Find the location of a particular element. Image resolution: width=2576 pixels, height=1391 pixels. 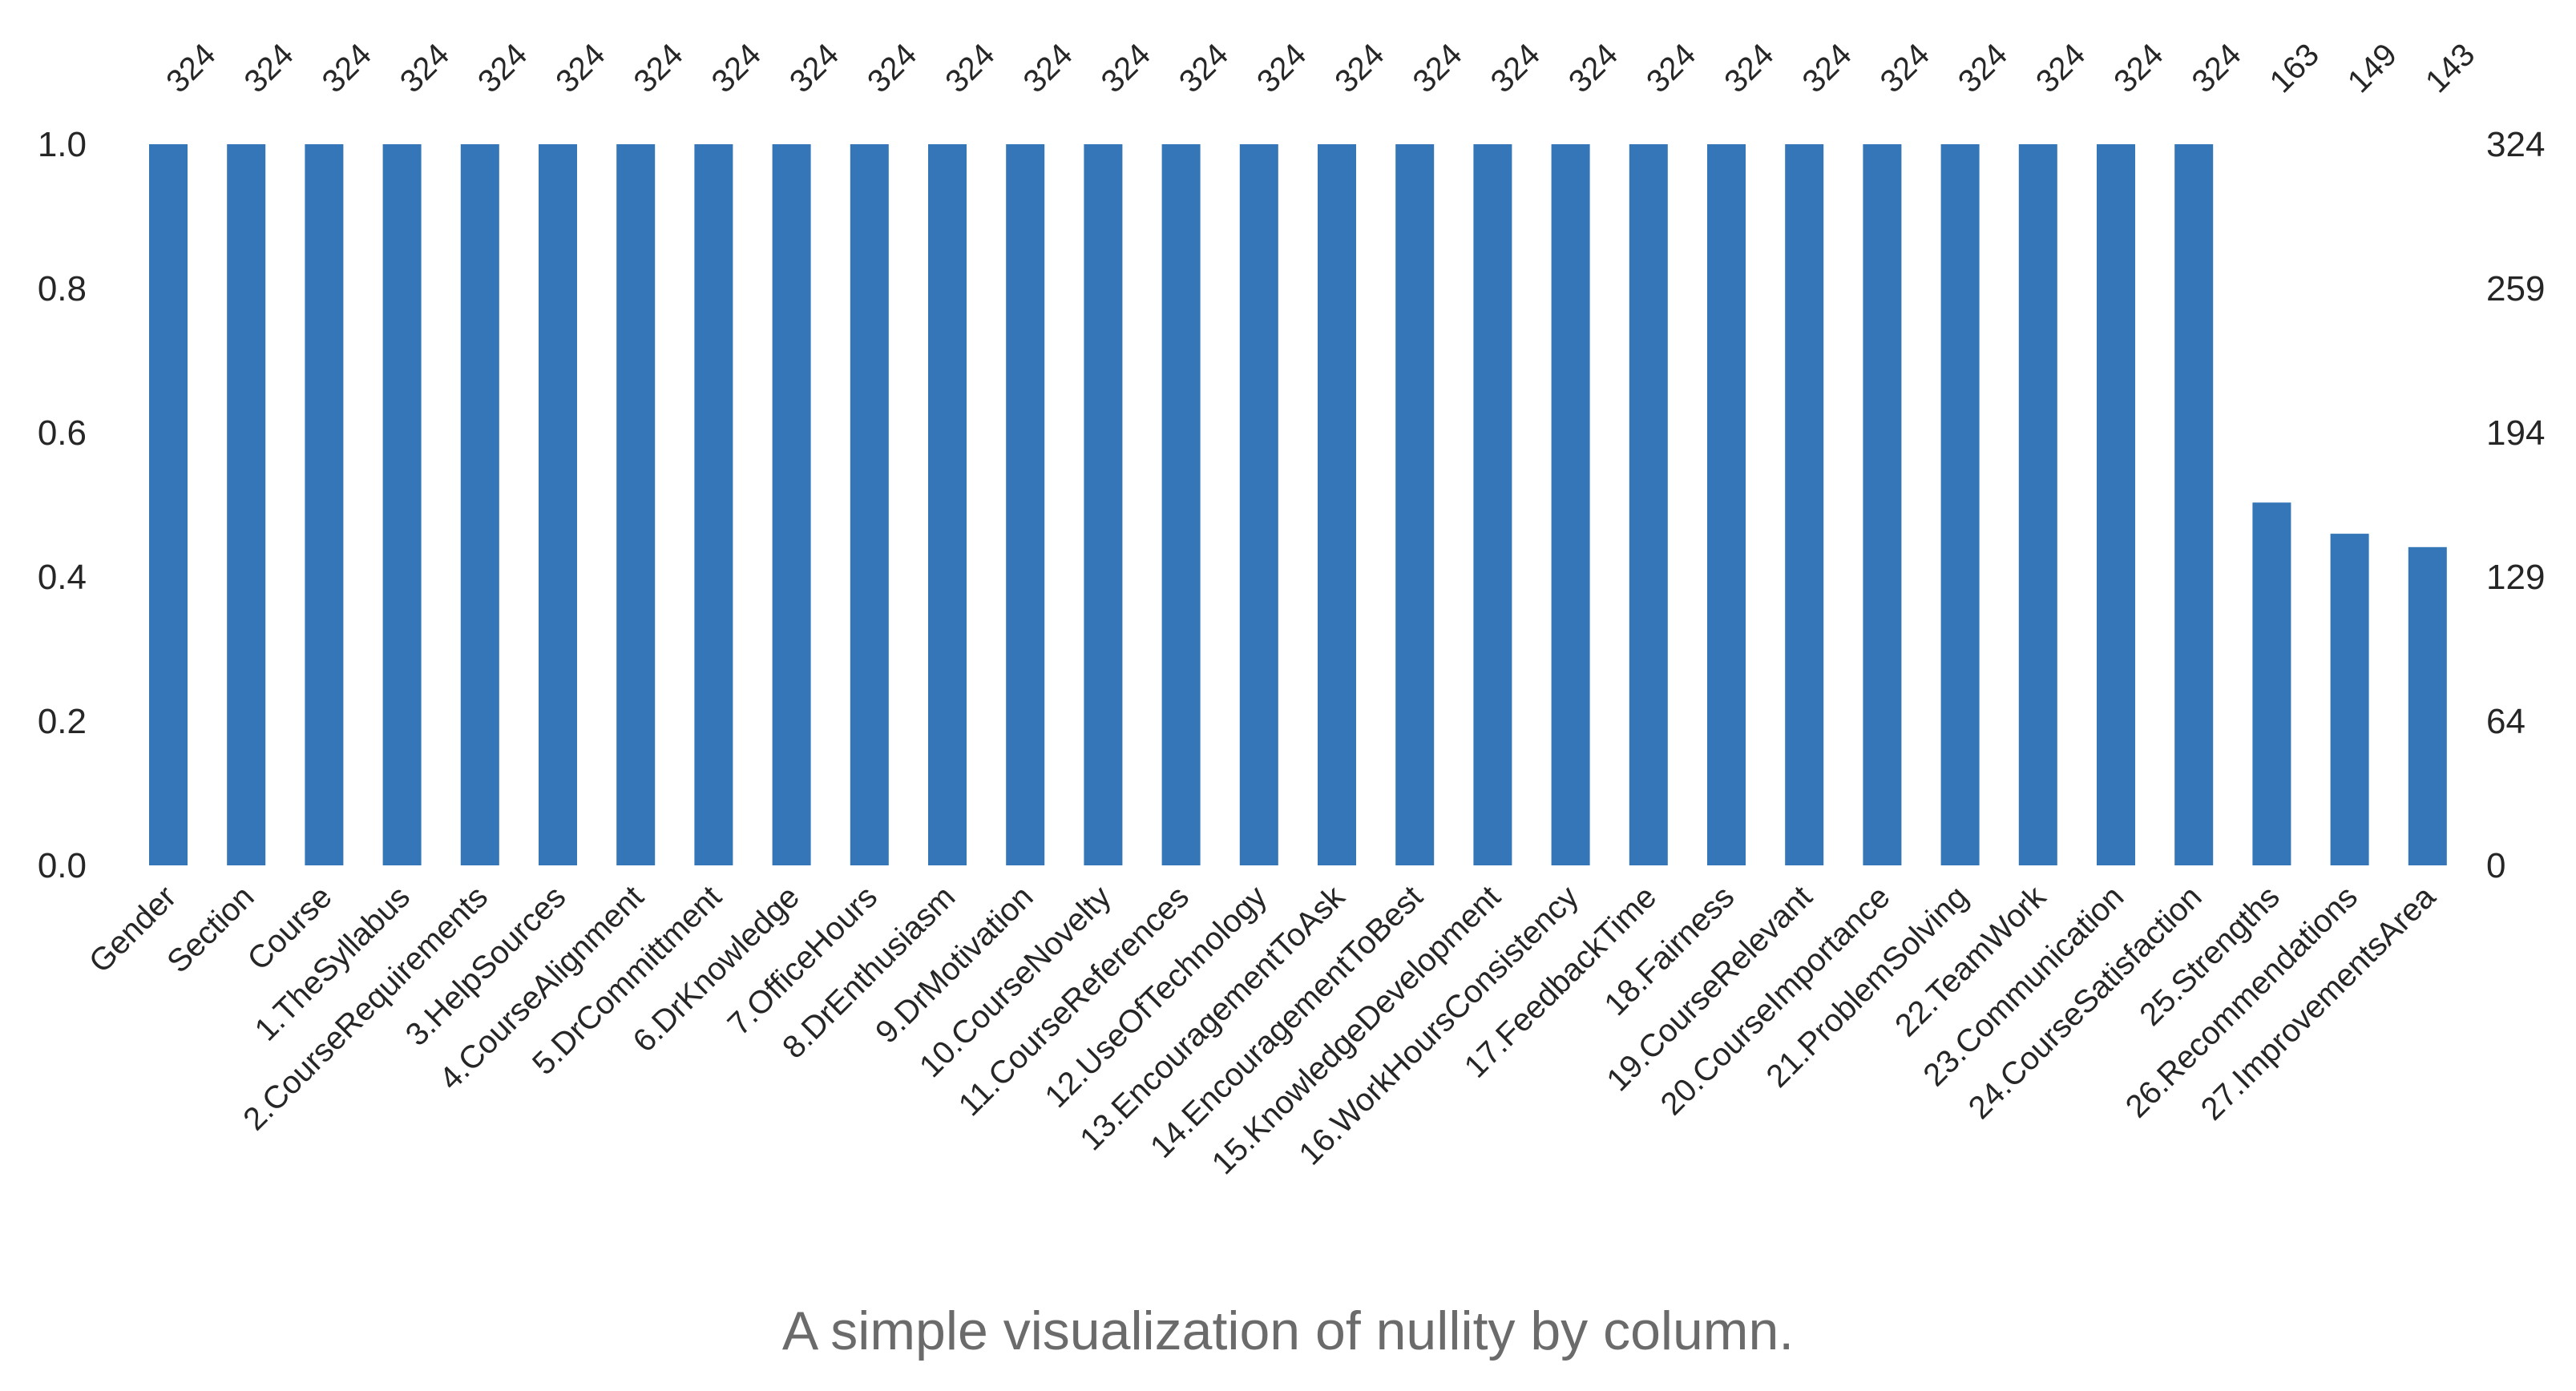

left-tick-label: 1.0 is located at coordinates (63, 144).